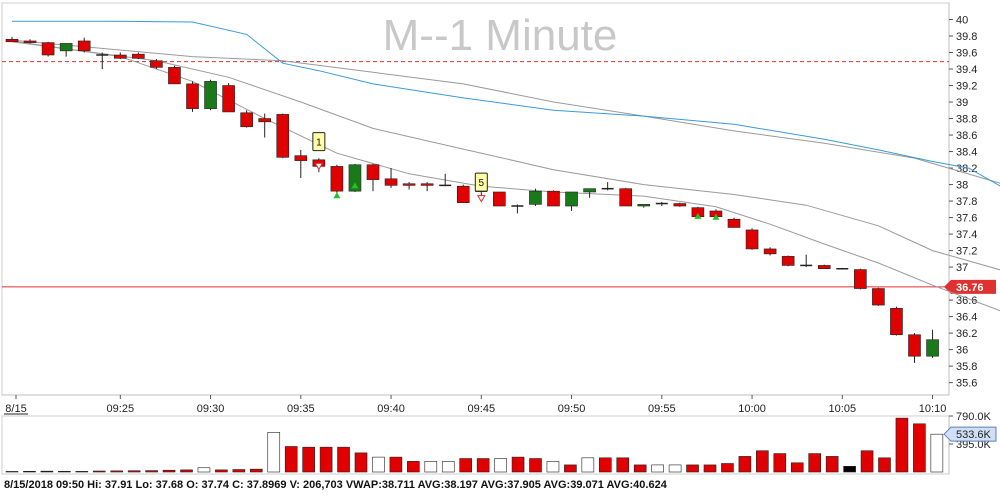 This screenshot has width=1000, height=496. What do you see at coordinates (966, 334) in the screenshot?
I see `y-tick-label: 36.2` at bounding box center [966, 334].